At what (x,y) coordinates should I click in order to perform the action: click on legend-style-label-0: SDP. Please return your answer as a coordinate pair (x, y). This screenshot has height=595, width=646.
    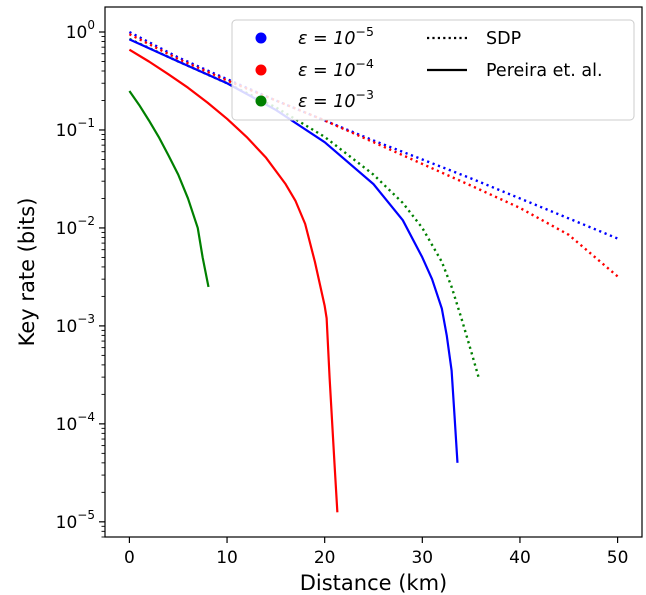
    Looking at the image, I should click on (503, 39).